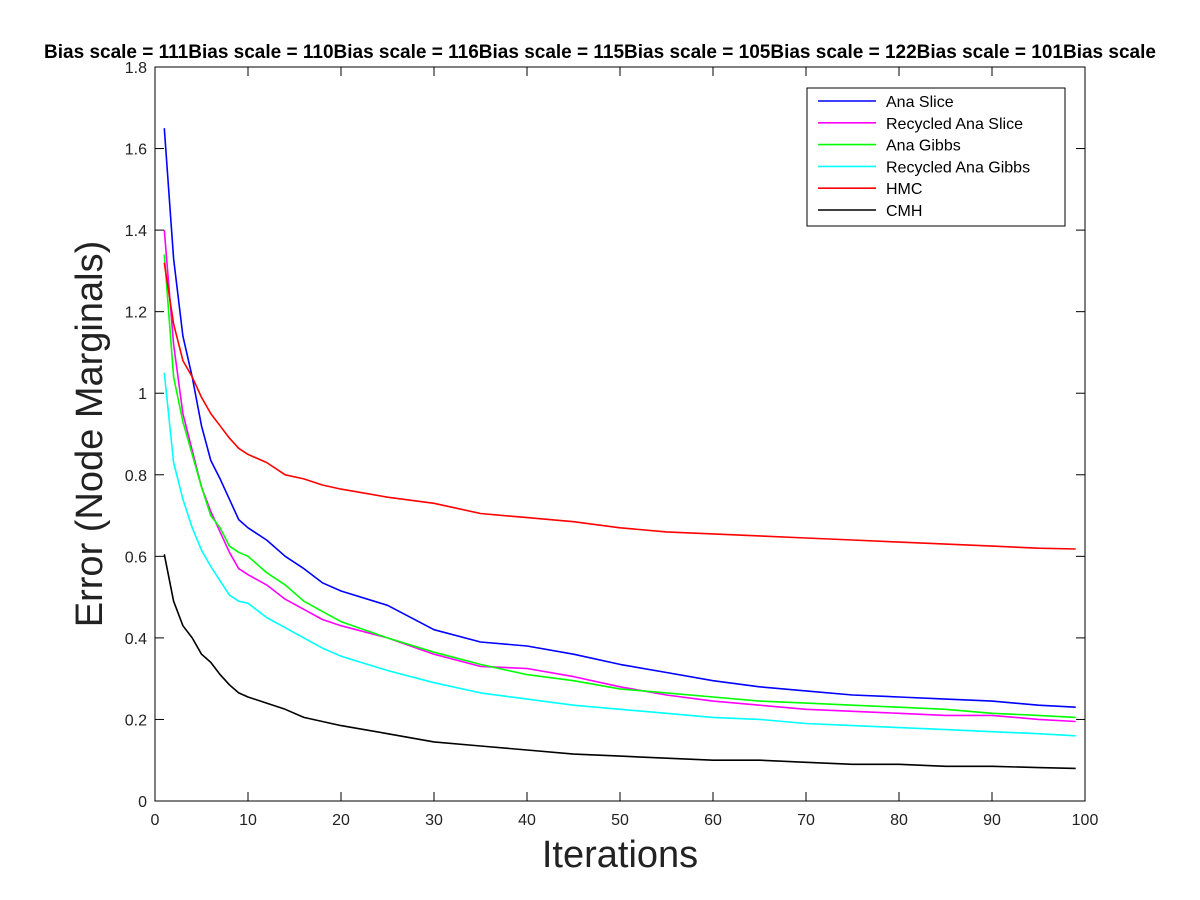 This screenshot has width=1200, height=900. What do you see at coordinates (992, 820) in the screenshot?
I see `x-tick-label: 90` at bounding box center [992, 820].